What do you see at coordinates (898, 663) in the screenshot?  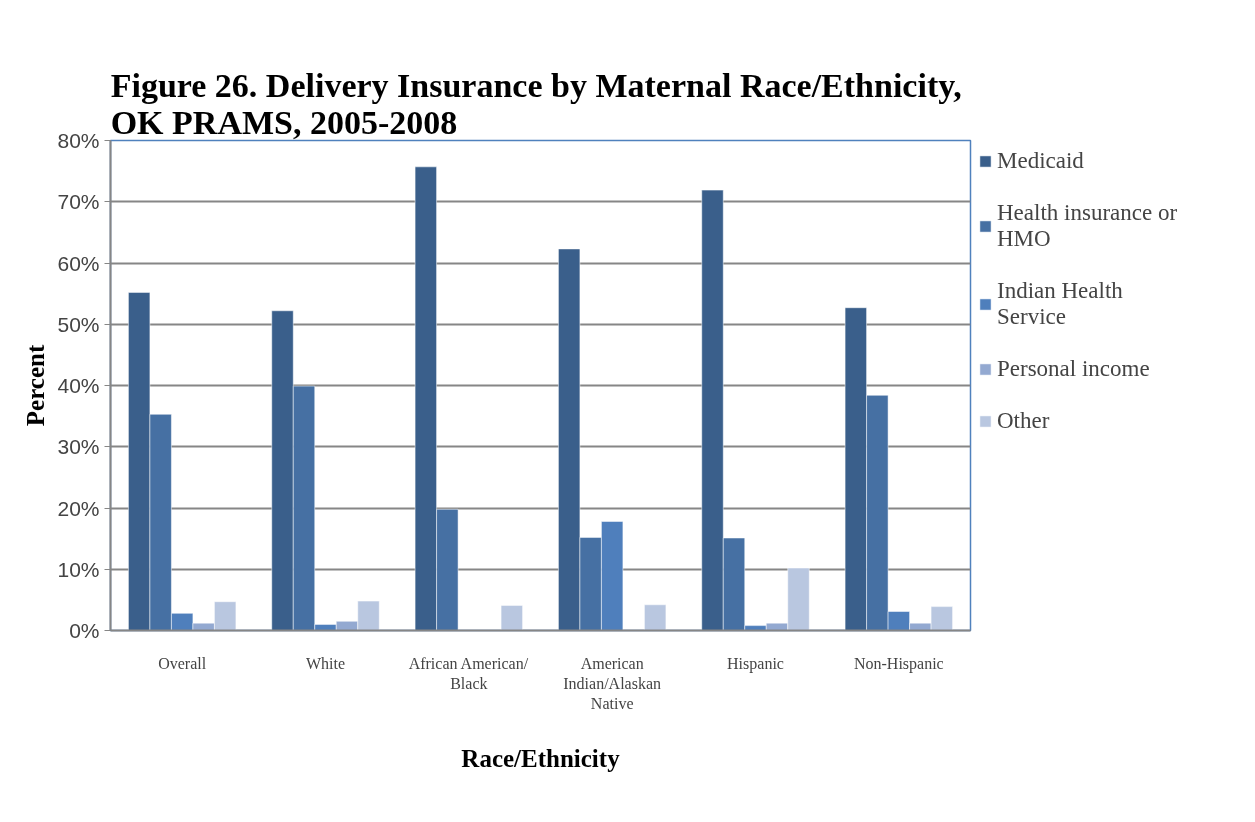 I see `x-tick-label: Non-Hispanic` at bounding box center [898, 663].